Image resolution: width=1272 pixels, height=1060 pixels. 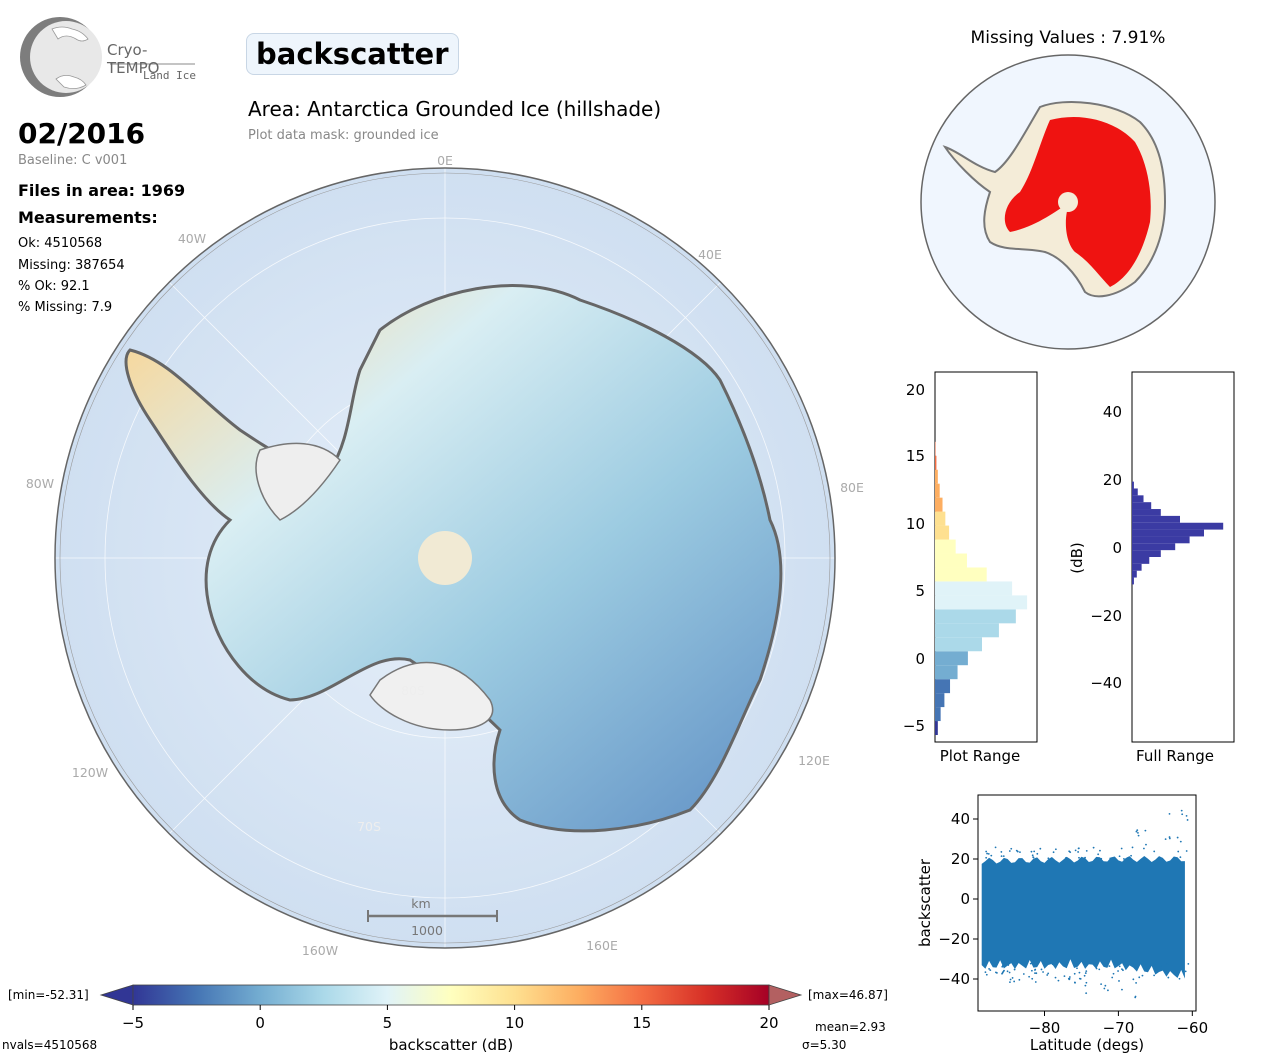 I want to click on lon-label: 120W, so click(x=90, y=772).